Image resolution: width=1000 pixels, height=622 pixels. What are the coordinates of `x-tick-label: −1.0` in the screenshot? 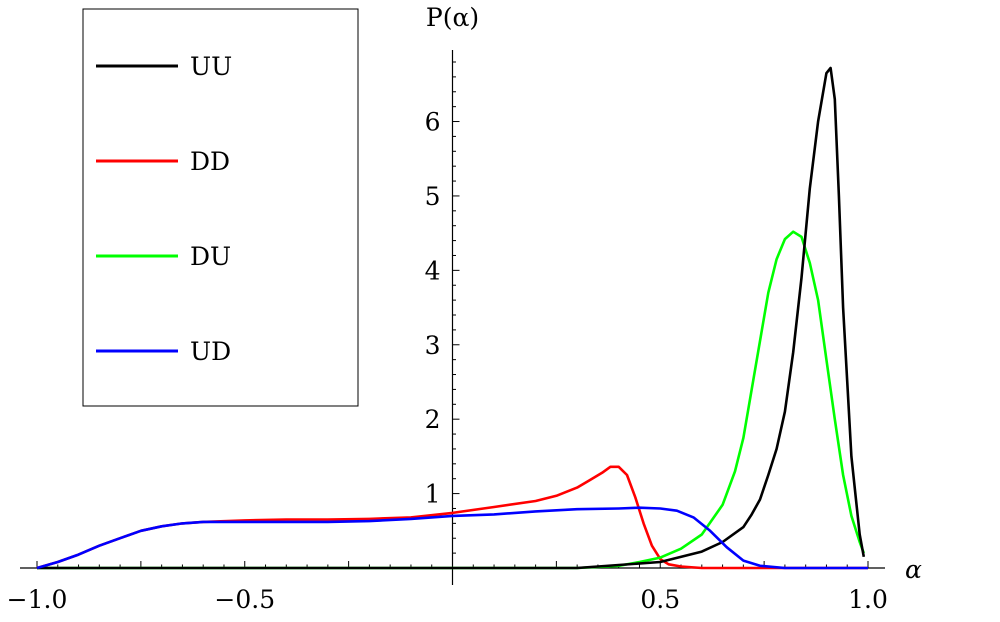 It's located at (37, 599).